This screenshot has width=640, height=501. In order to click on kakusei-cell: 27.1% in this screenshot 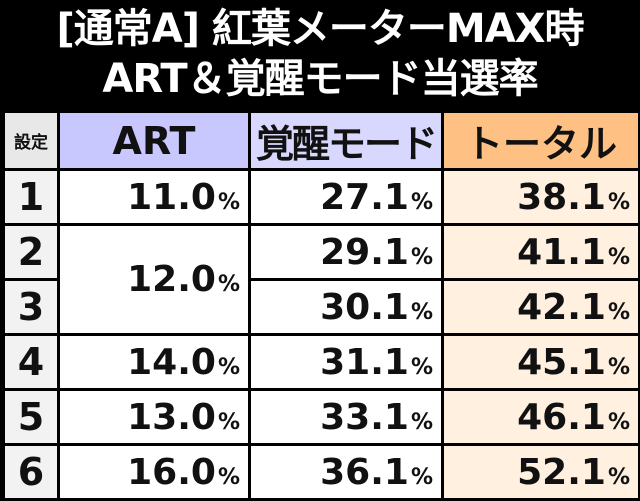, I will do `click(346, 197)`.